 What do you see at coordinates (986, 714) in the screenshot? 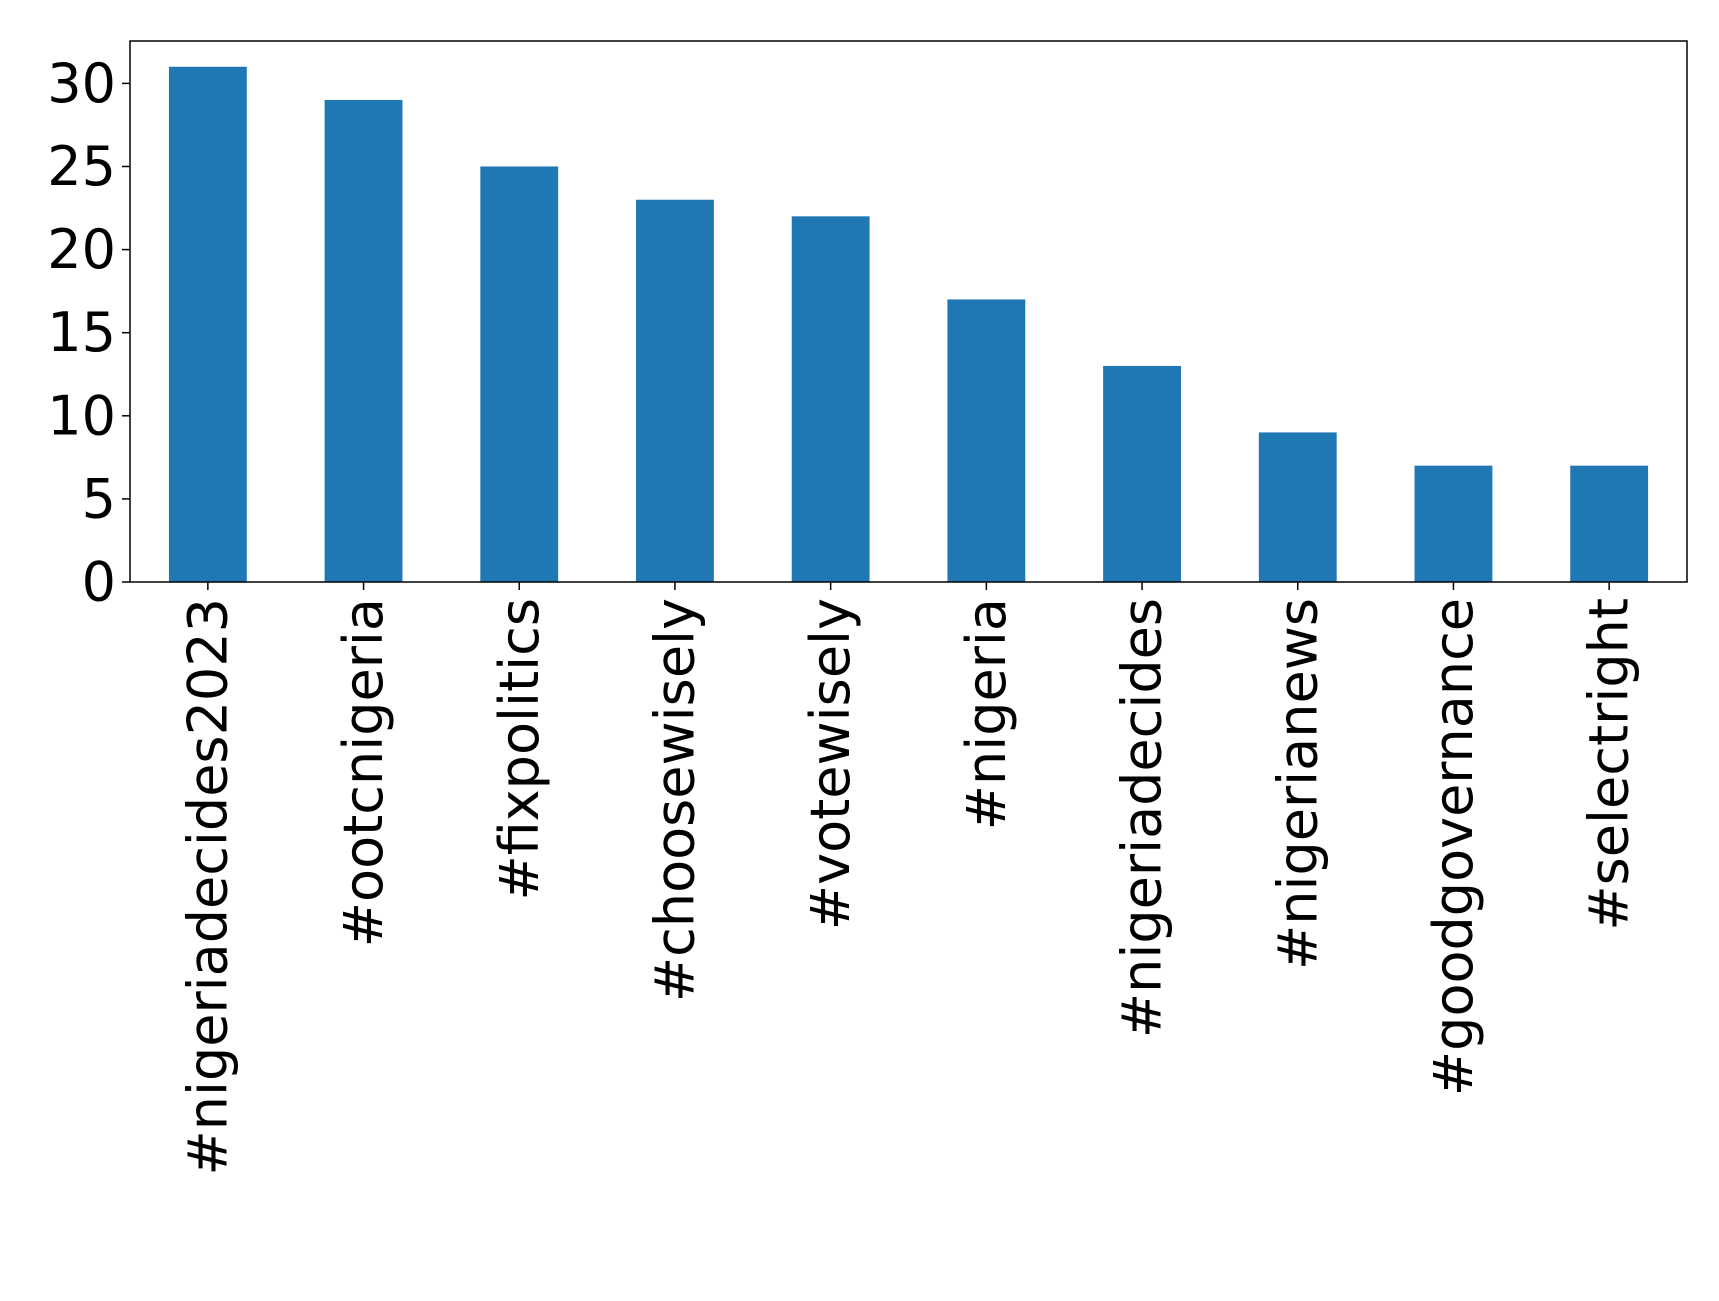
I see `x-tick-label: #nigeria` at bounding box center [986, 714].